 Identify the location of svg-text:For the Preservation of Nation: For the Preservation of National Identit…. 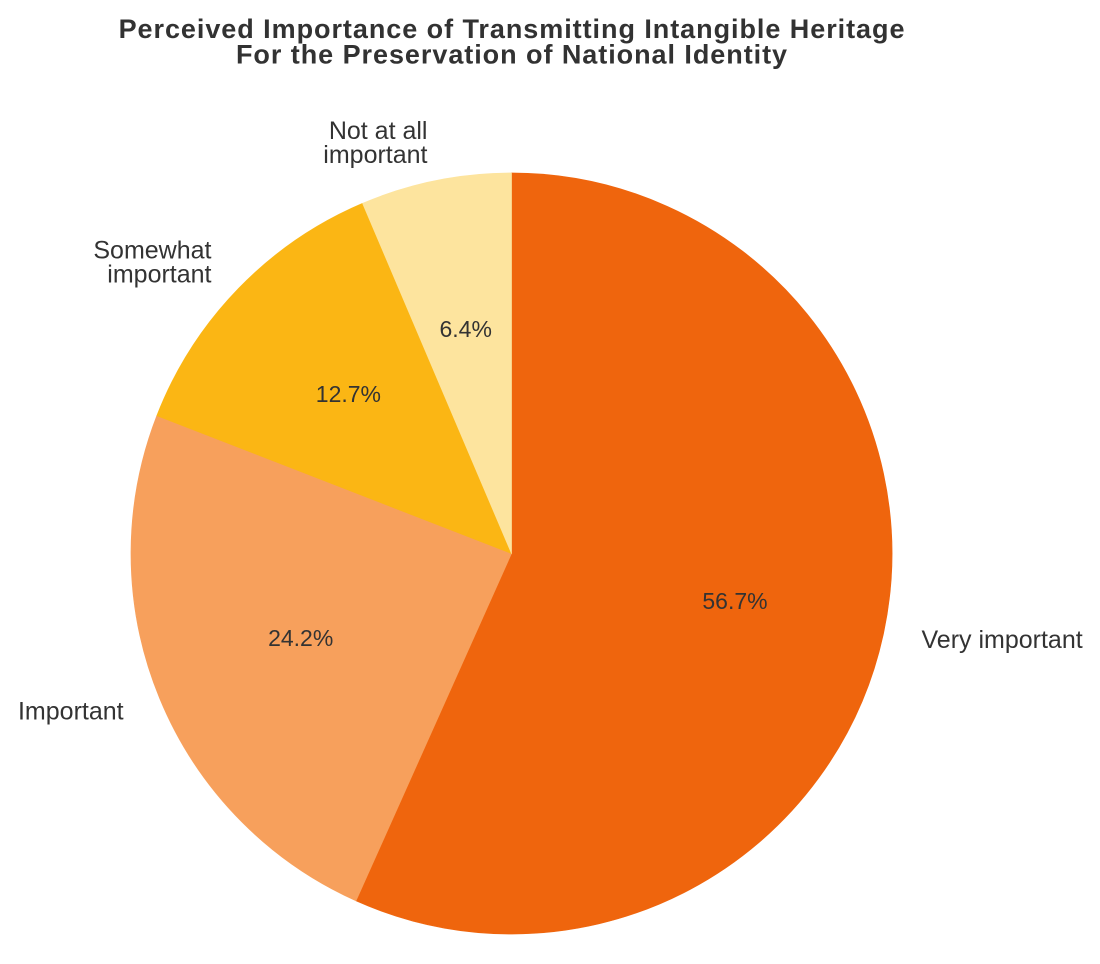
(512, 54).